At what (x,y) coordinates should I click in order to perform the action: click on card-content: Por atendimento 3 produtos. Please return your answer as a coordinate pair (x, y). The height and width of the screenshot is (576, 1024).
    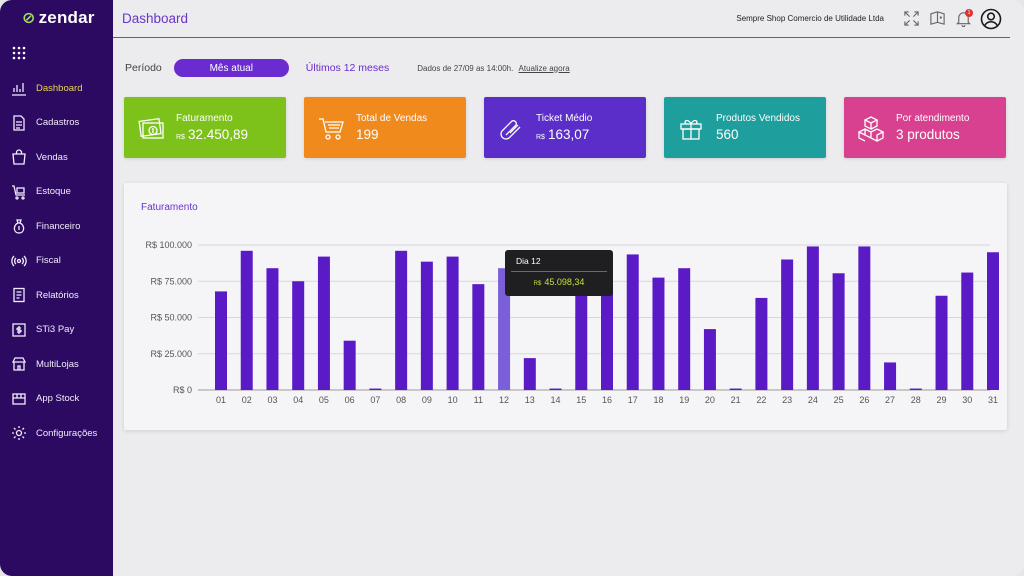
    Looking at the image, I should click on (932, 127).